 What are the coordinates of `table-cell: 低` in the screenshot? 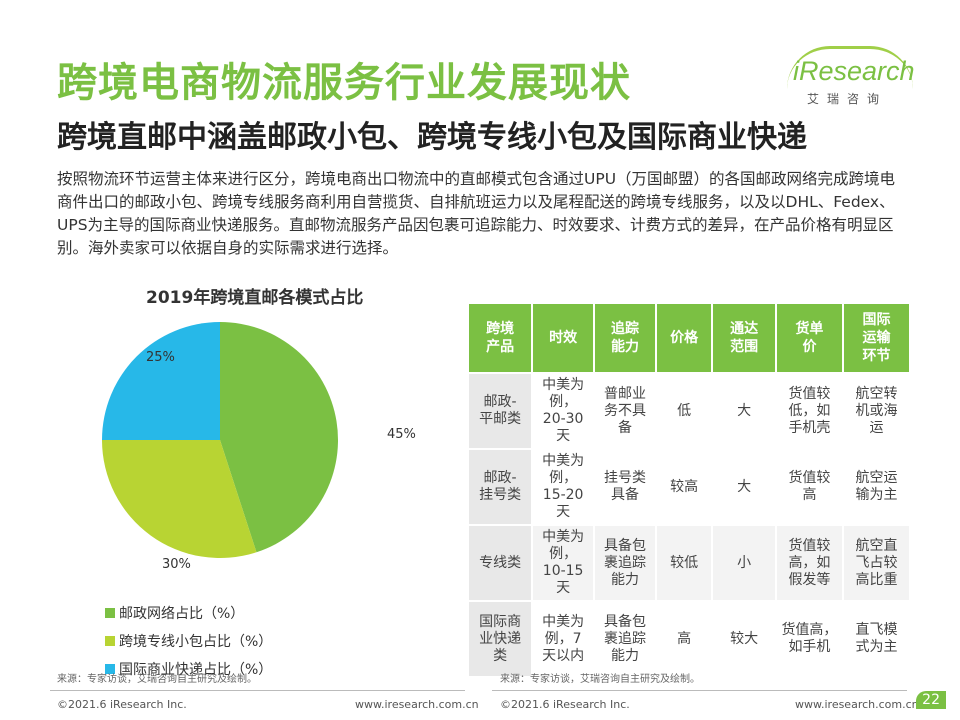 It's located at (684, 411).